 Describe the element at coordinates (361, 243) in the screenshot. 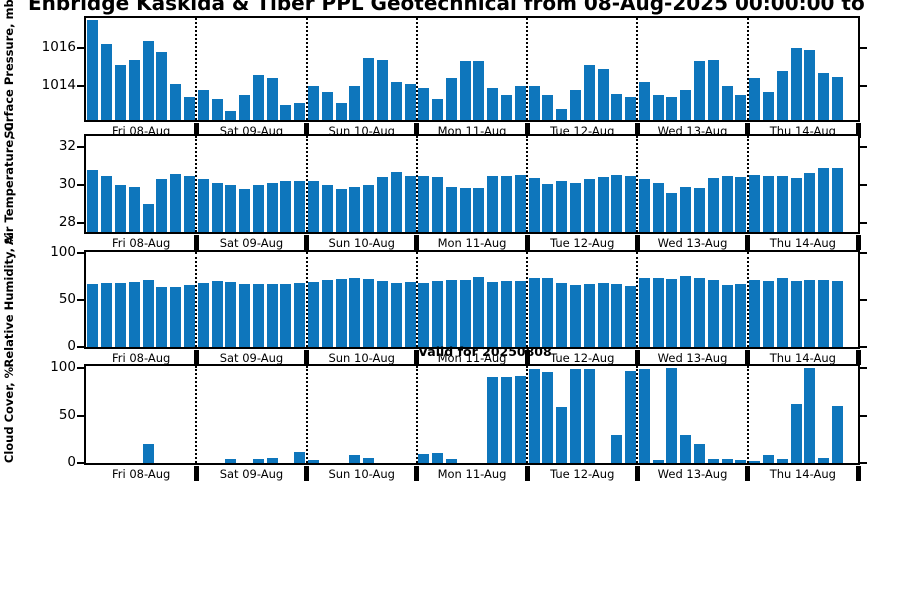

I see `day-label: Sun 10-Aug` at that location.